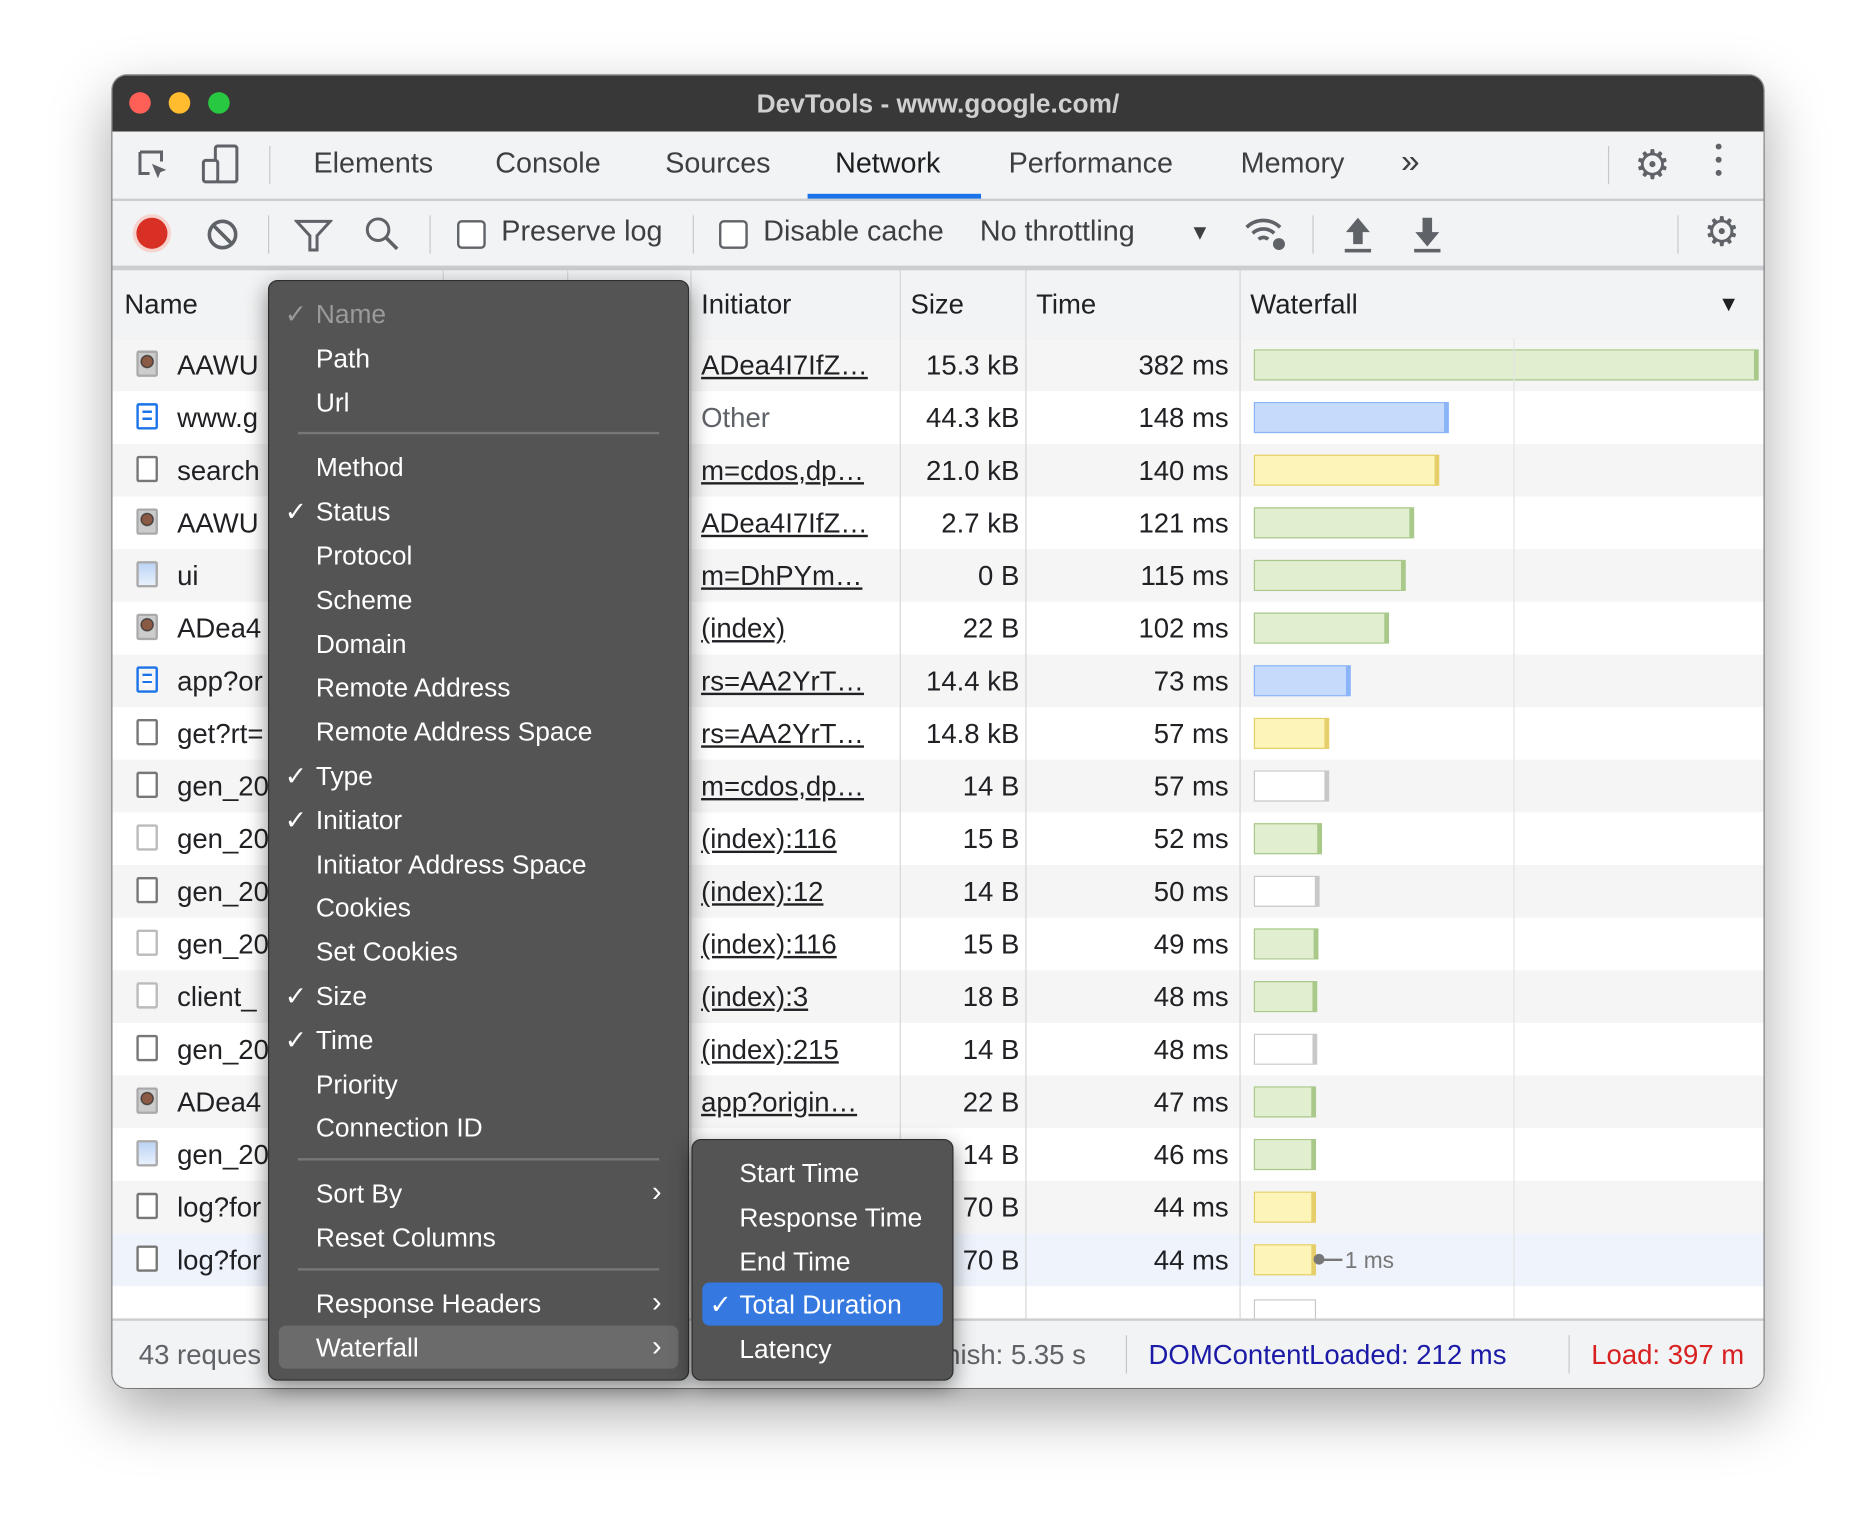  Describe the element at coordinates (218, 417) in the screenshot. I see `request-name: www.g` at that location.